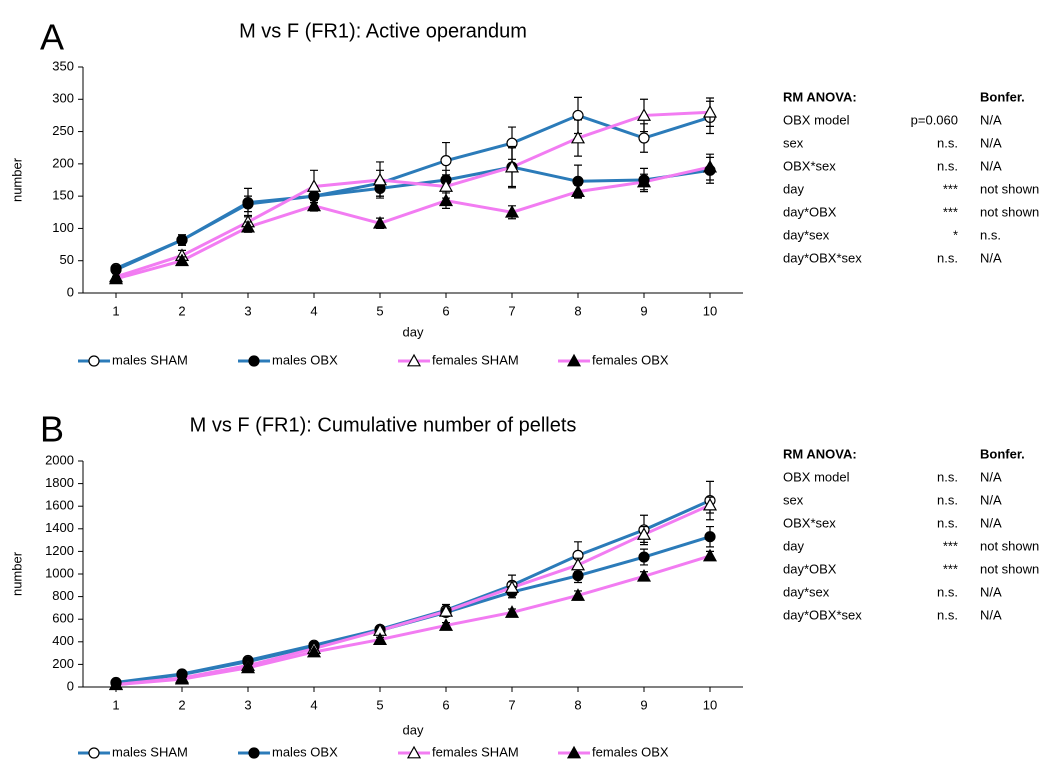 The height and width of the screenshot is (763, 1064). What do you see at coordinates (63, 195) in the screenshot?
I see `y-tick-label: 150` at bounding box center [63, 195].